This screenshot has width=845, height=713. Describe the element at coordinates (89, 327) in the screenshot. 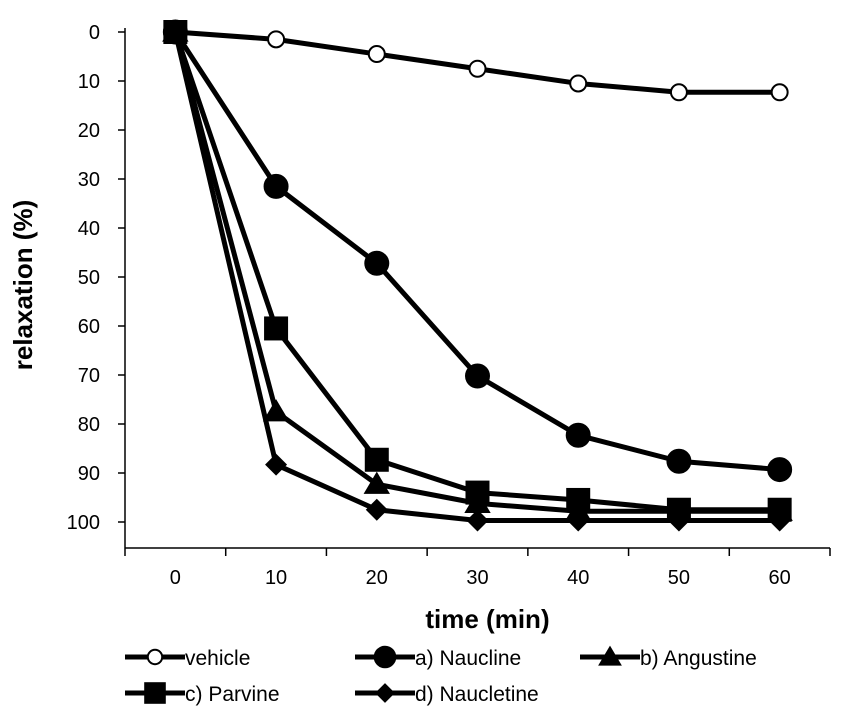

I see `y-tick-label: 60` at that location.